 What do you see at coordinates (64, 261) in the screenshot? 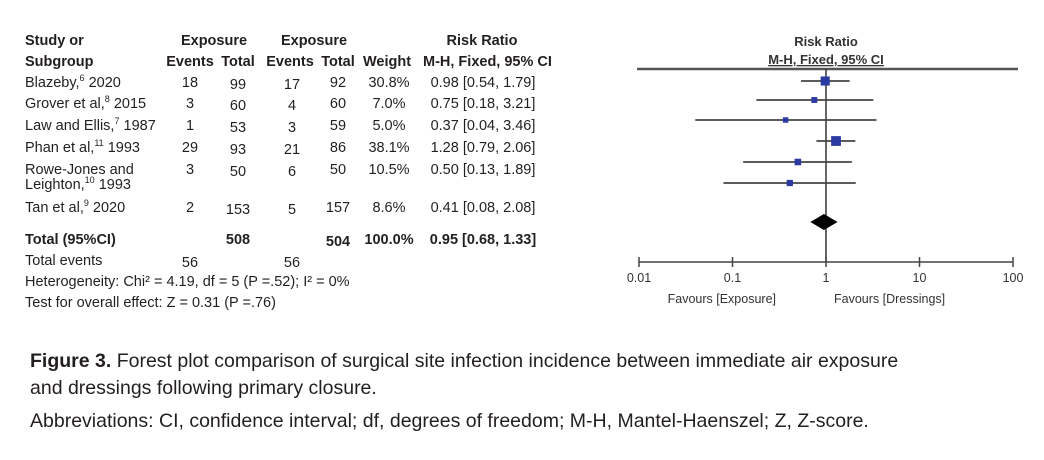
I see `total-events-label: Total events` at bounding box center [64, 261].